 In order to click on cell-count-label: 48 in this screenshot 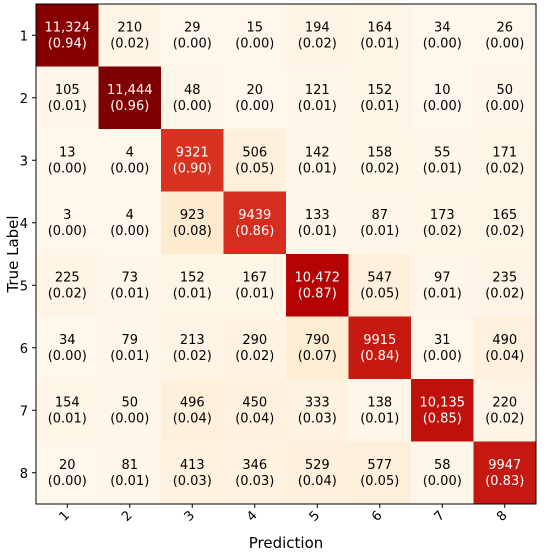, I will do `click(192, 90)`.